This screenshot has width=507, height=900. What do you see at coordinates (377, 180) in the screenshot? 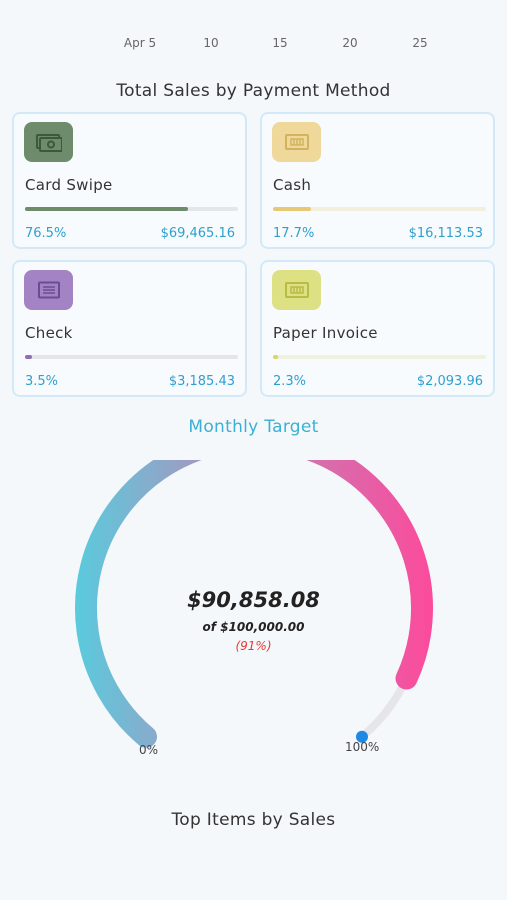
I see `payment-card-cash: Cash 17.7% $16,113.53` at bounding box center [377, 180].